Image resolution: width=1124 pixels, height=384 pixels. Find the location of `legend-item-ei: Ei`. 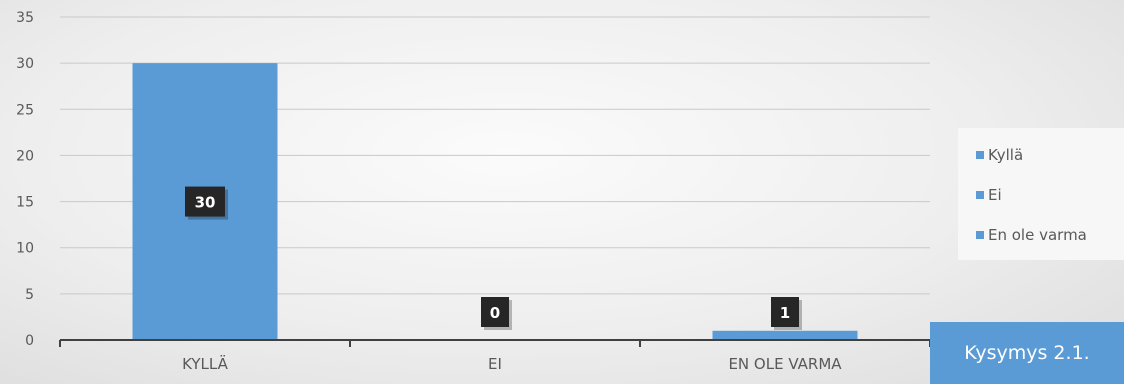

legend-item-ei: Ei is located at coordinates (989, 195).